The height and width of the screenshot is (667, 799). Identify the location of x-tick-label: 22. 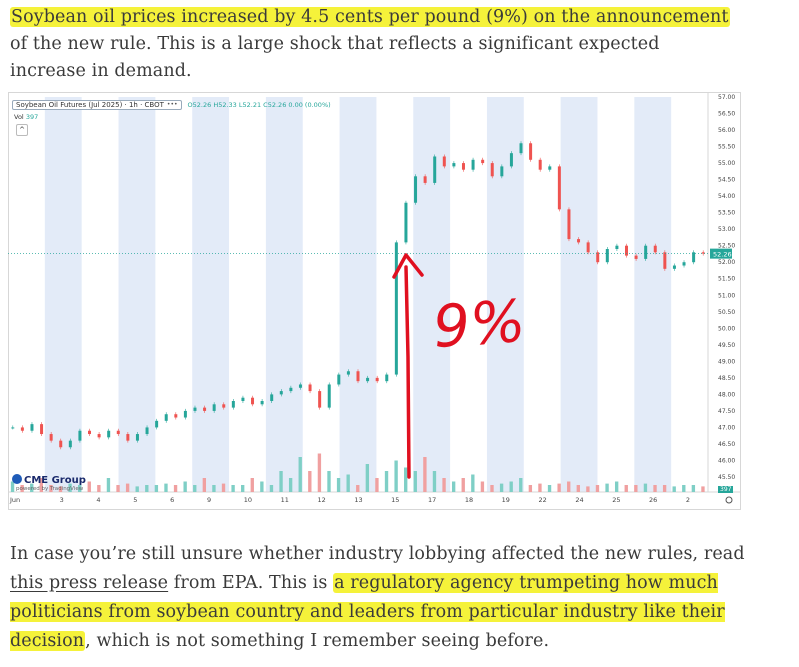
(543, 500).